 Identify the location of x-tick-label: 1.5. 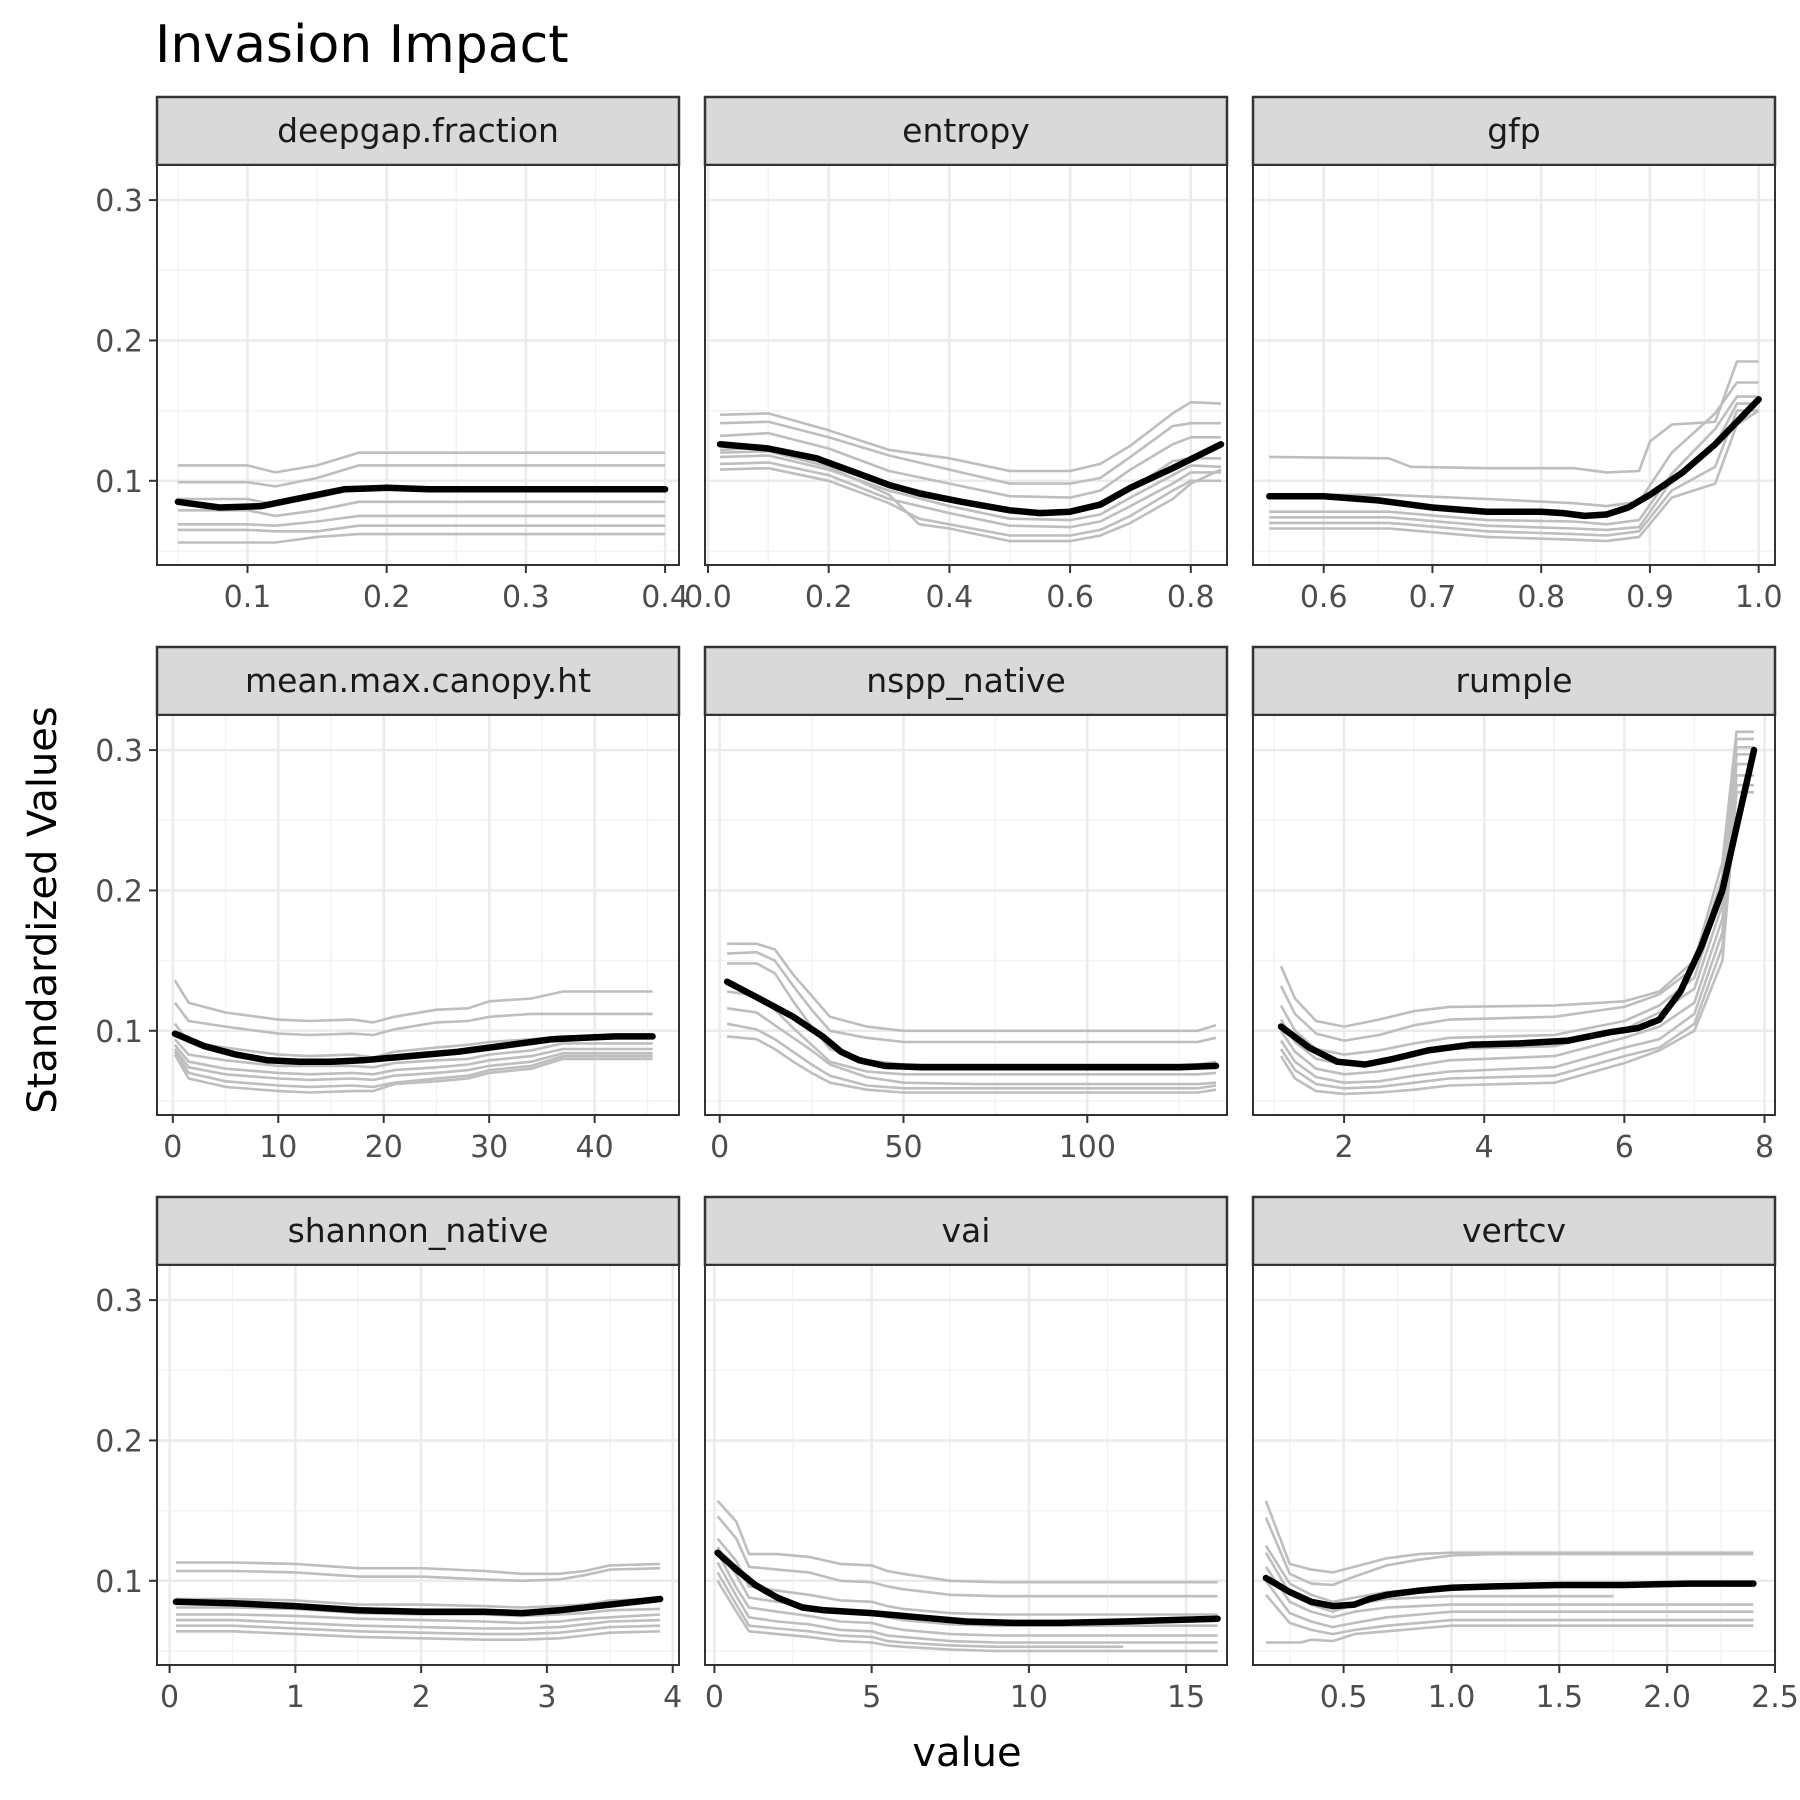
(1559, 1697).